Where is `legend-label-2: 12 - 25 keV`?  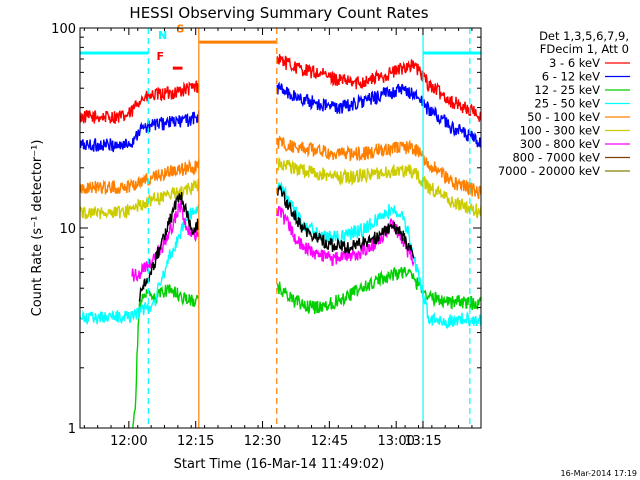
legend-label-2: 12 - 25 keV is located at coordinates (567, 90).